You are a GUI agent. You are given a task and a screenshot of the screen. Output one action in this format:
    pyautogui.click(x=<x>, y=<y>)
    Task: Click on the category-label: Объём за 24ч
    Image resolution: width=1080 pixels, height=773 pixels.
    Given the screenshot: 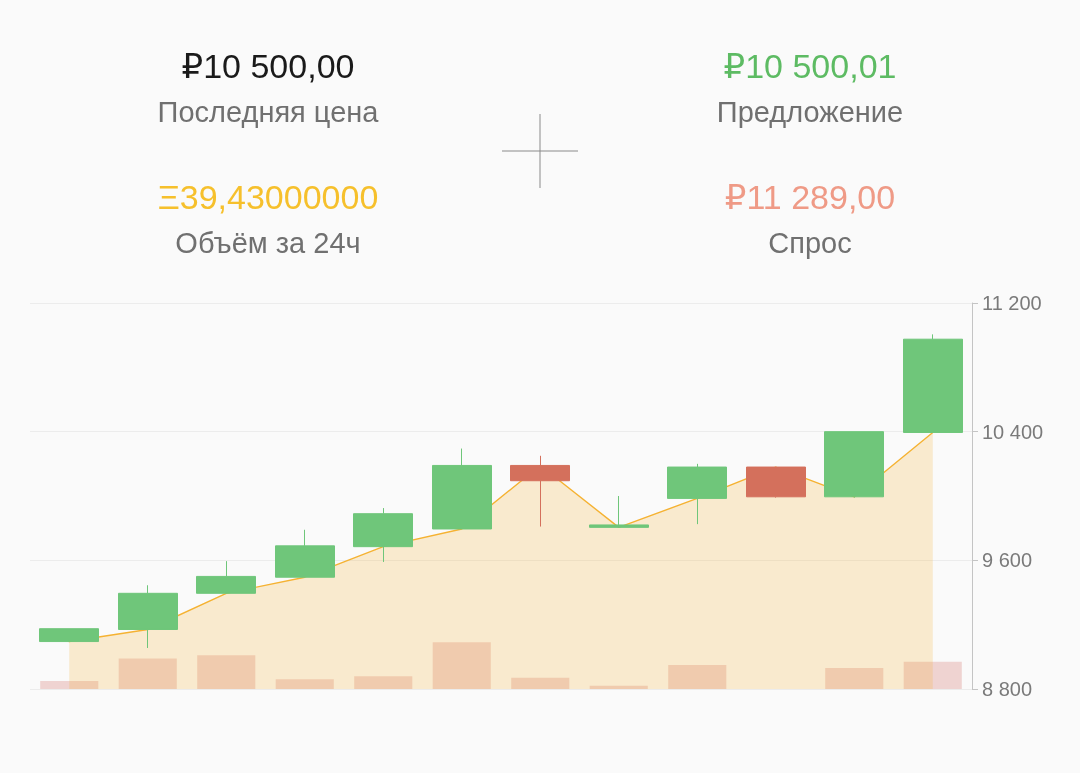 What is the action you would take?
    pyautogui.click(x=268, y=242)
    